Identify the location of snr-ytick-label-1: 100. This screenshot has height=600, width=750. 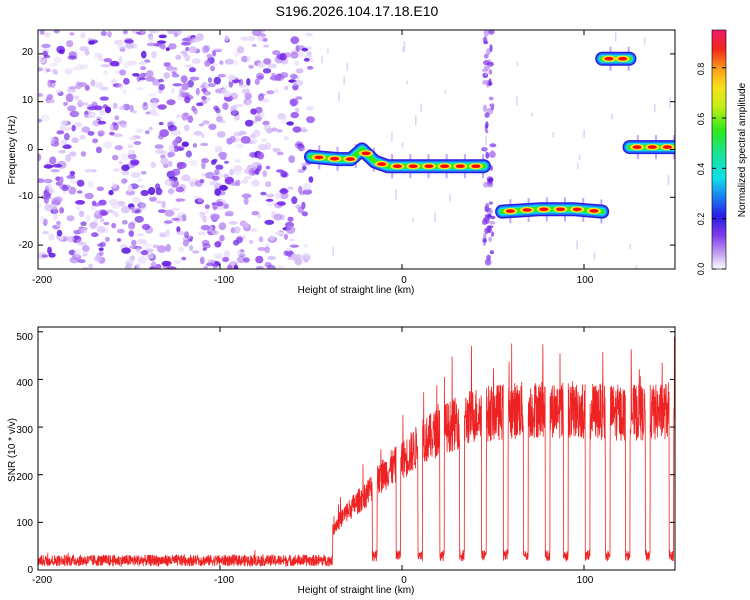
(24, 523).